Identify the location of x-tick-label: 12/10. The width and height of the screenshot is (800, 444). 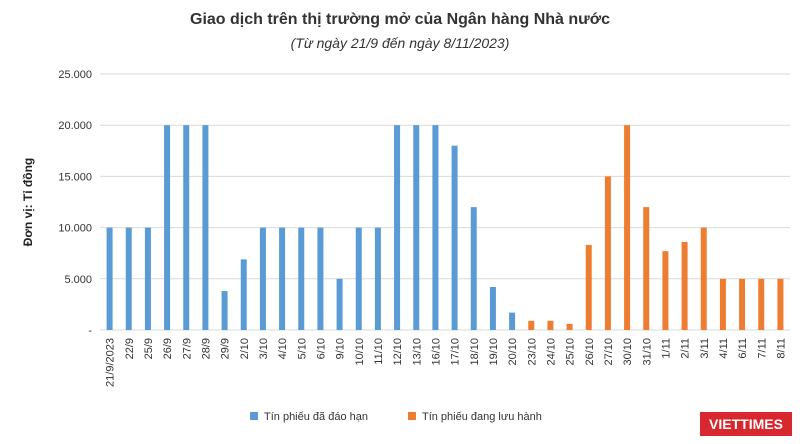
(398, 352).